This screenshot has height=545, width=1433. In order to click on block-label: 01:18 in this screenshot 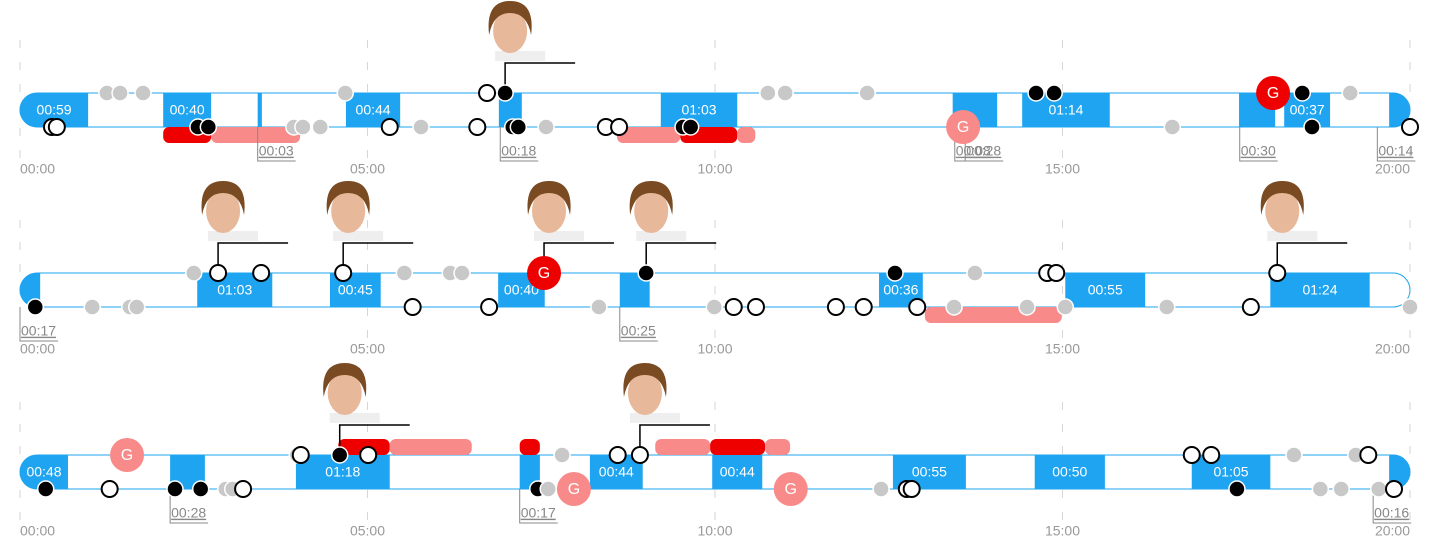, I will do `click(342, 472)`.